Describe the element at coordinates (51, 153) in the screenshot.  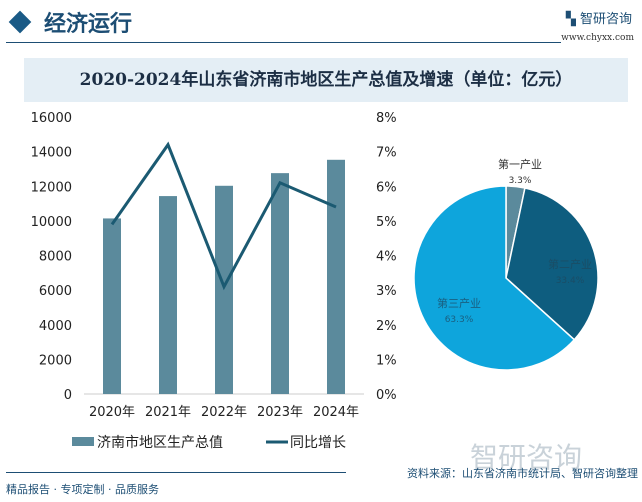
I see `left-tick-label: 14000` at that location.